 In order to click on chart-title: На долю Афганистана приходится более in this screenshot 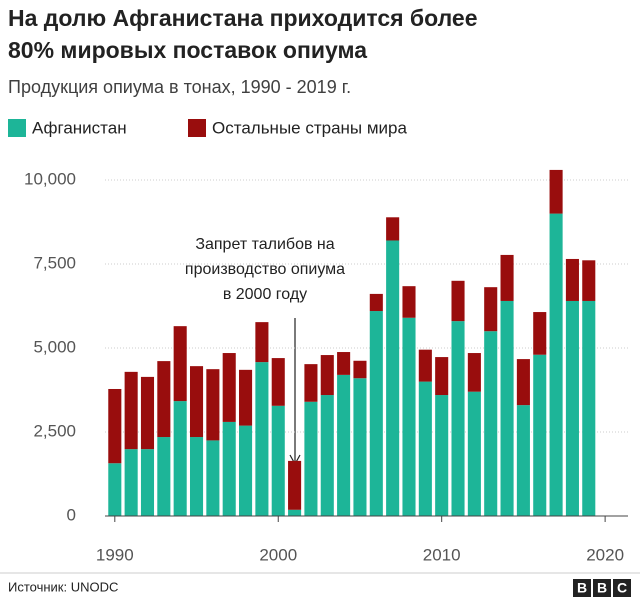, I will do `click(243, 18)`.